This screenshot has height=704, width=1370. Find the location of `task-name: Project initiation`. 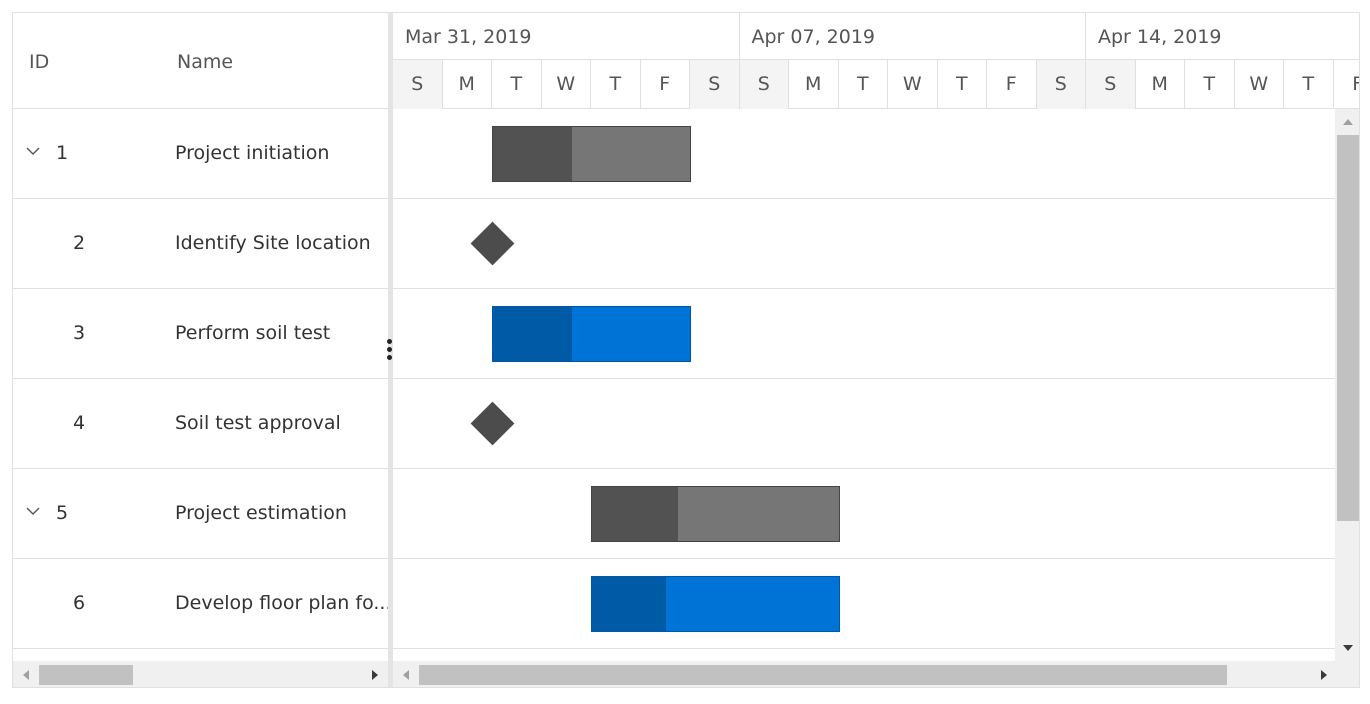

task-name: Project initiation is located at coordinates (252, 153).